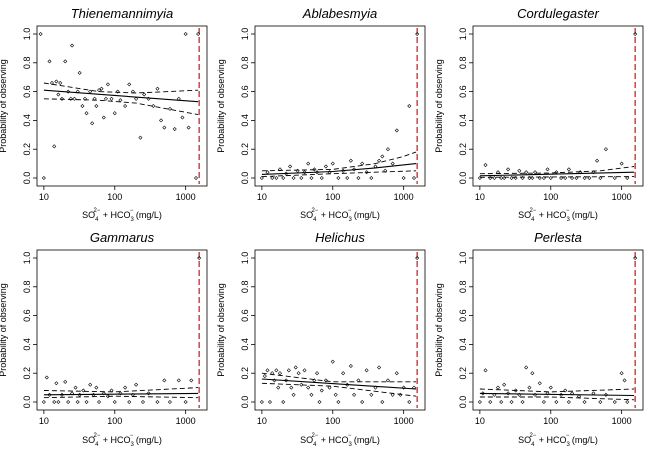 The width and height of the screenshot is (650, 450). Describe the element at coordinates (622, 197) in the screenshot. I see `x-tick-label: 1000` at that location.